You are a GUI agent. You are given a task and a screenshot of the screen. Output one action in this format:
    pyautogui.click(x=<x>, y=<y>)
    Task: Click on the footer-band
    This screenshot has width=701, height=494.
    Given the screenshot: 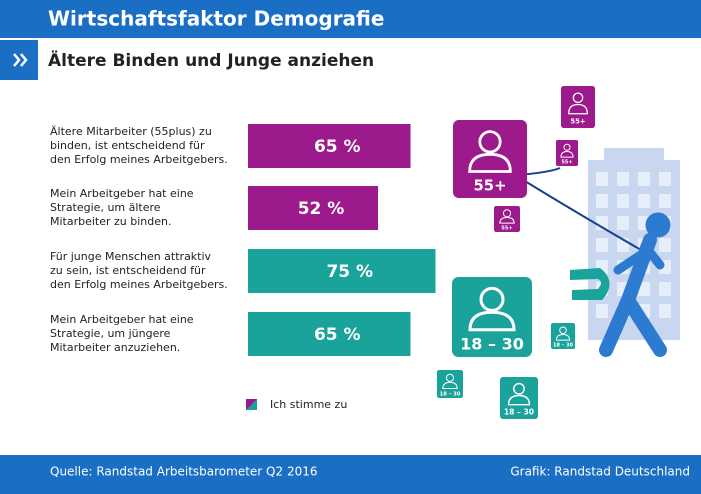 What is the action you would take?
    pyautogui.click(x=350, y=474)
    